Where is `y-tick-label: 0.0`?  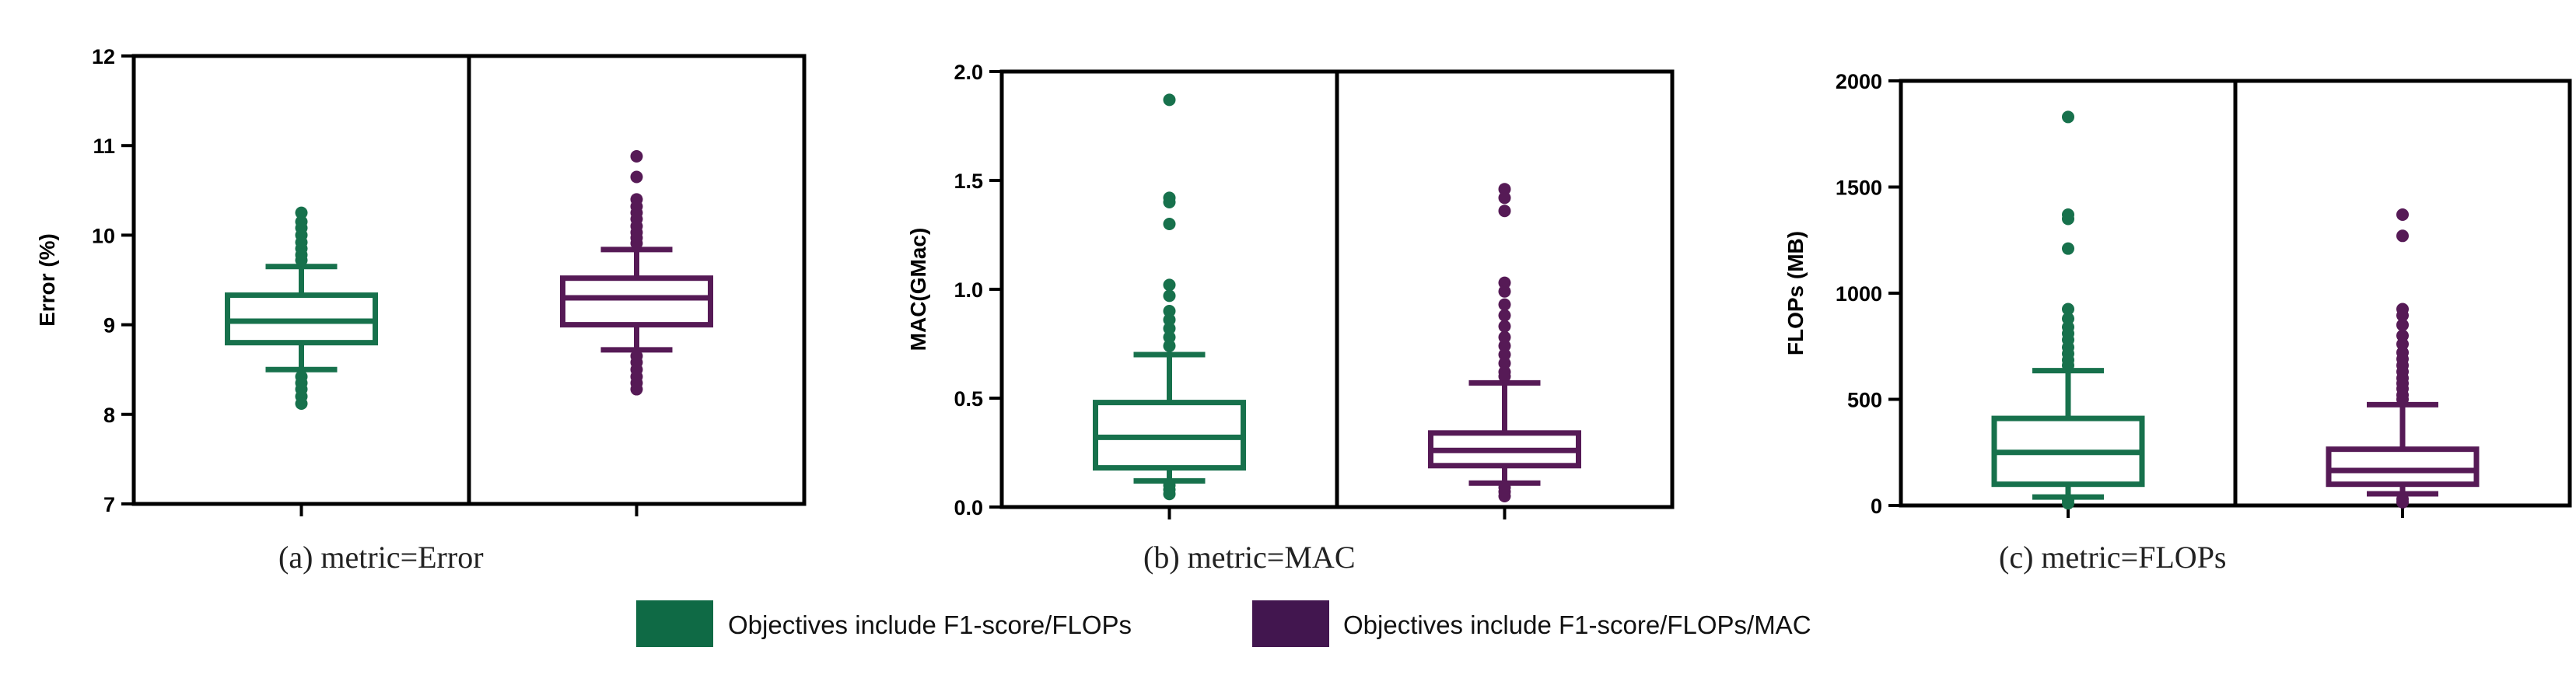
y-tick-label: 0.0 is located at coordinates (969, 508).